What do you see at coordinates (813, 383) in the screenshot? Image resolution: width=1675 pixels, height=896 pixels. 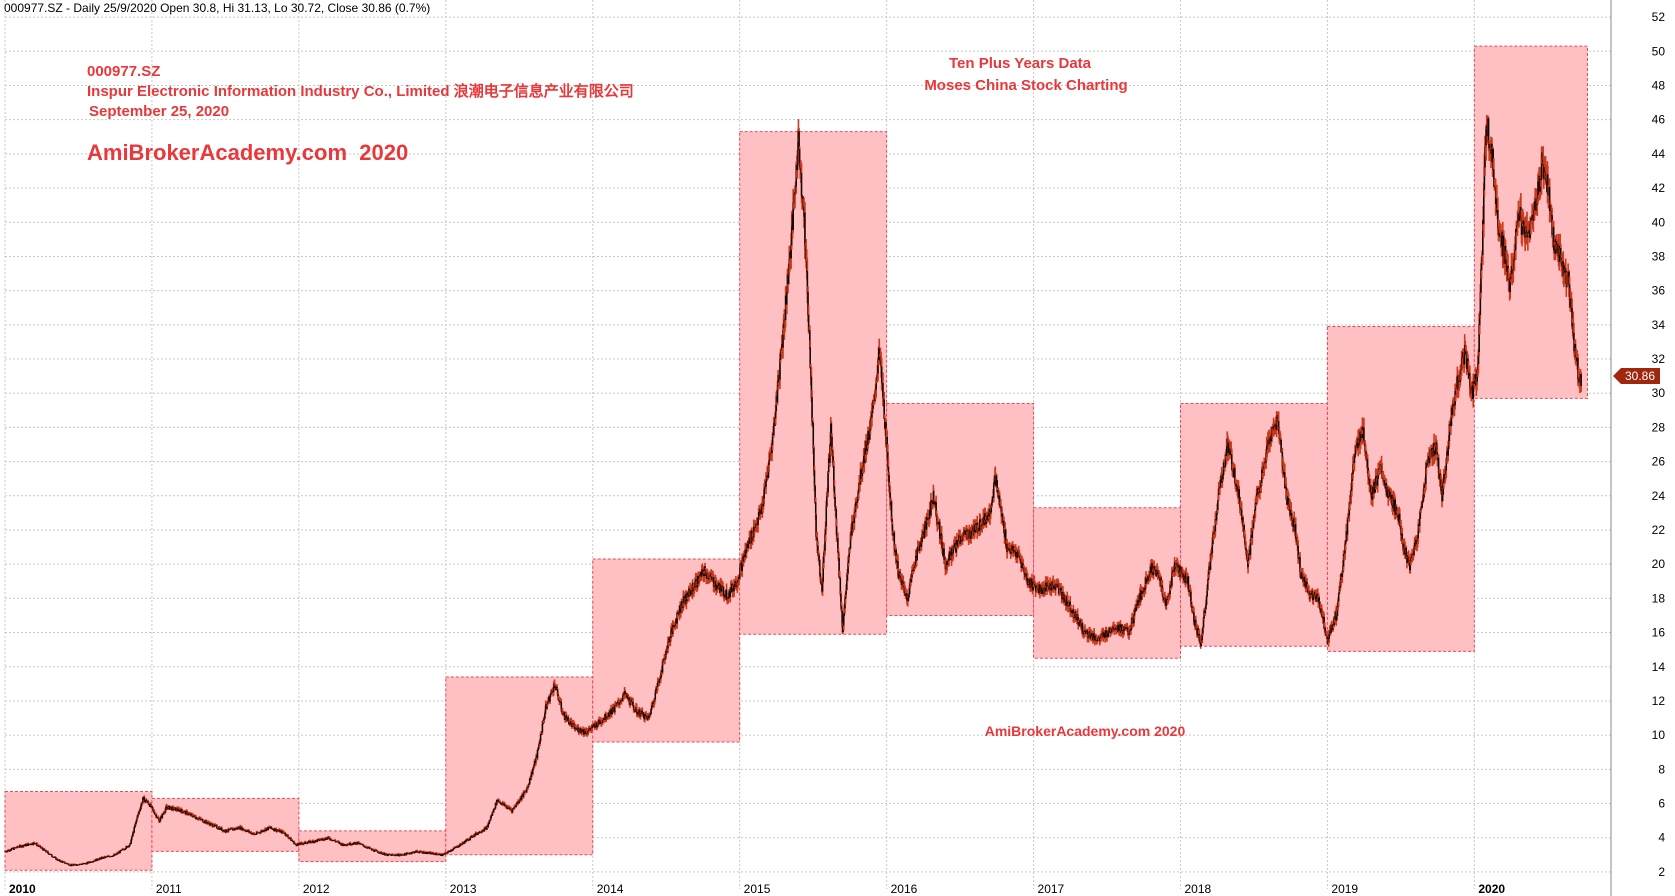 I see `year-range-box-2015` at bounding box center [813, 383].